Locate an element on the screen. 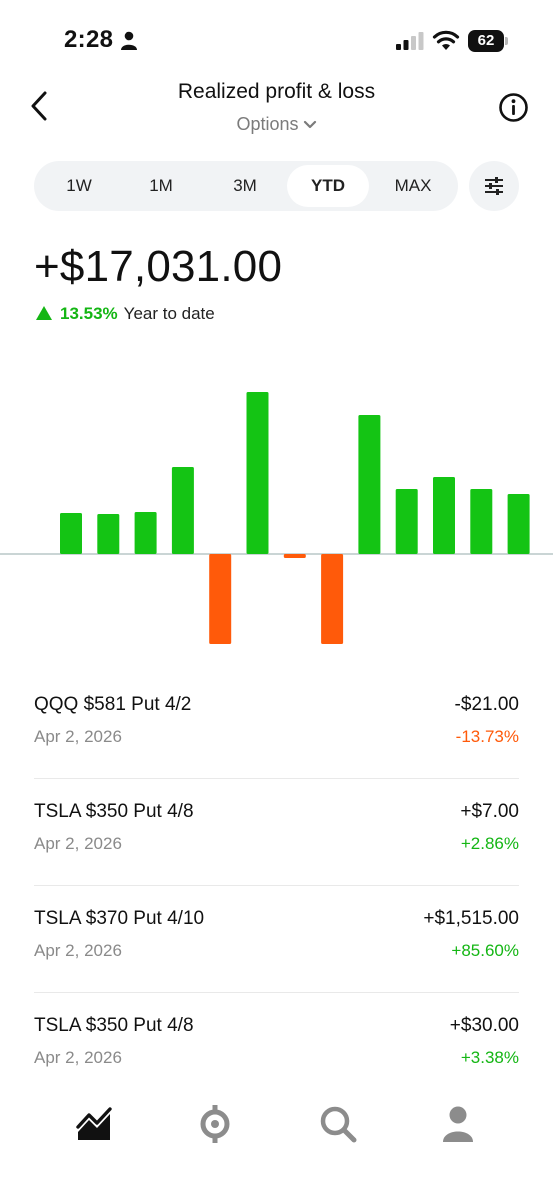 This screenshot has height=1200, width=553. battery-icon: 62 is located at coordinates (488, 41).